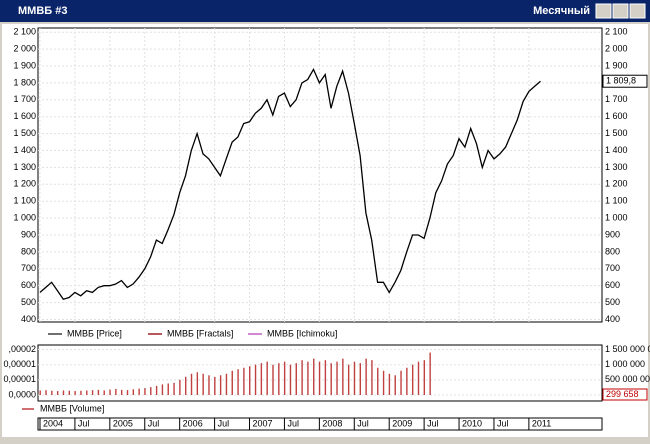  I want to click on x-tick-label: 2005, so click(123, 423).